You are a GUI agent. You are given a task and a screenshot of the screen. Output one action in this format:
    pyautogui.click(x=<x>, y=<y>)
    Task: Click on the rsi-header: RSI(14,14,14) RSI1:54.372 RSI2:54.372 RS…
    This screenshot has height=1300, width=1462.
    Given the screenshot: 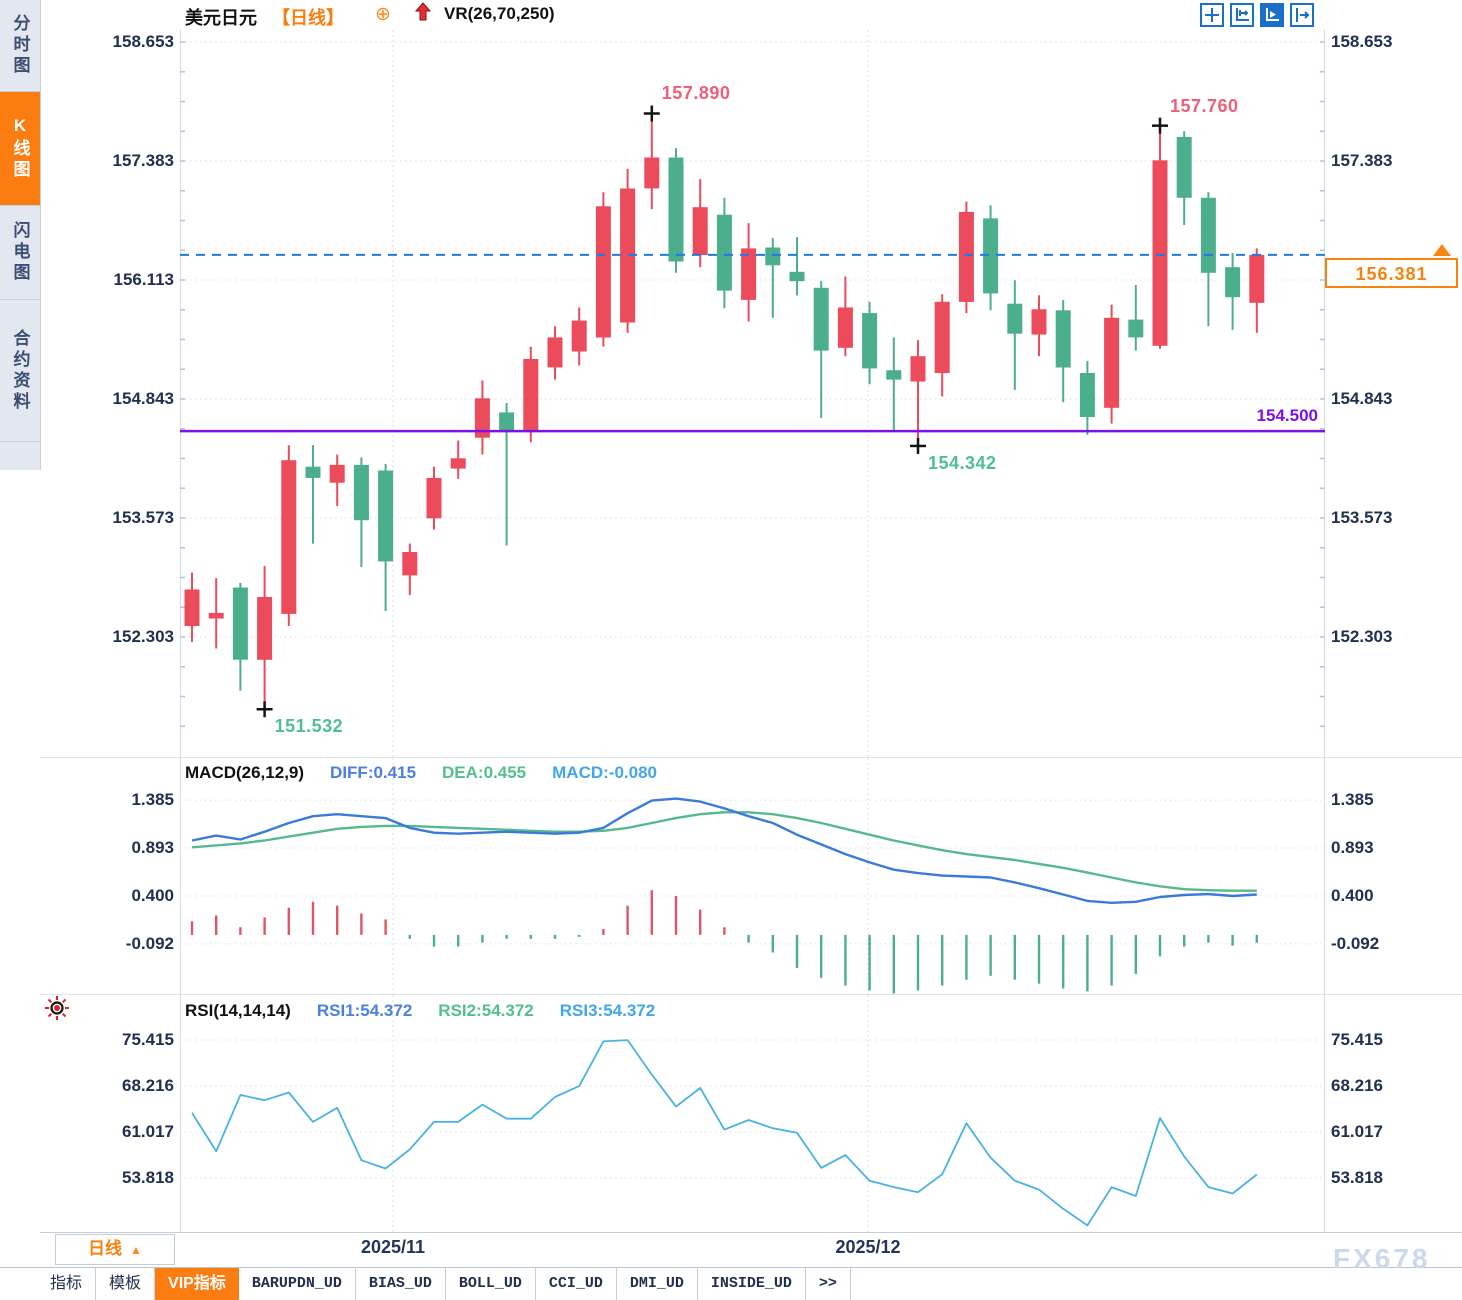 What is the action you would take?
    pyautogui.click(x=420, y=1011)
    